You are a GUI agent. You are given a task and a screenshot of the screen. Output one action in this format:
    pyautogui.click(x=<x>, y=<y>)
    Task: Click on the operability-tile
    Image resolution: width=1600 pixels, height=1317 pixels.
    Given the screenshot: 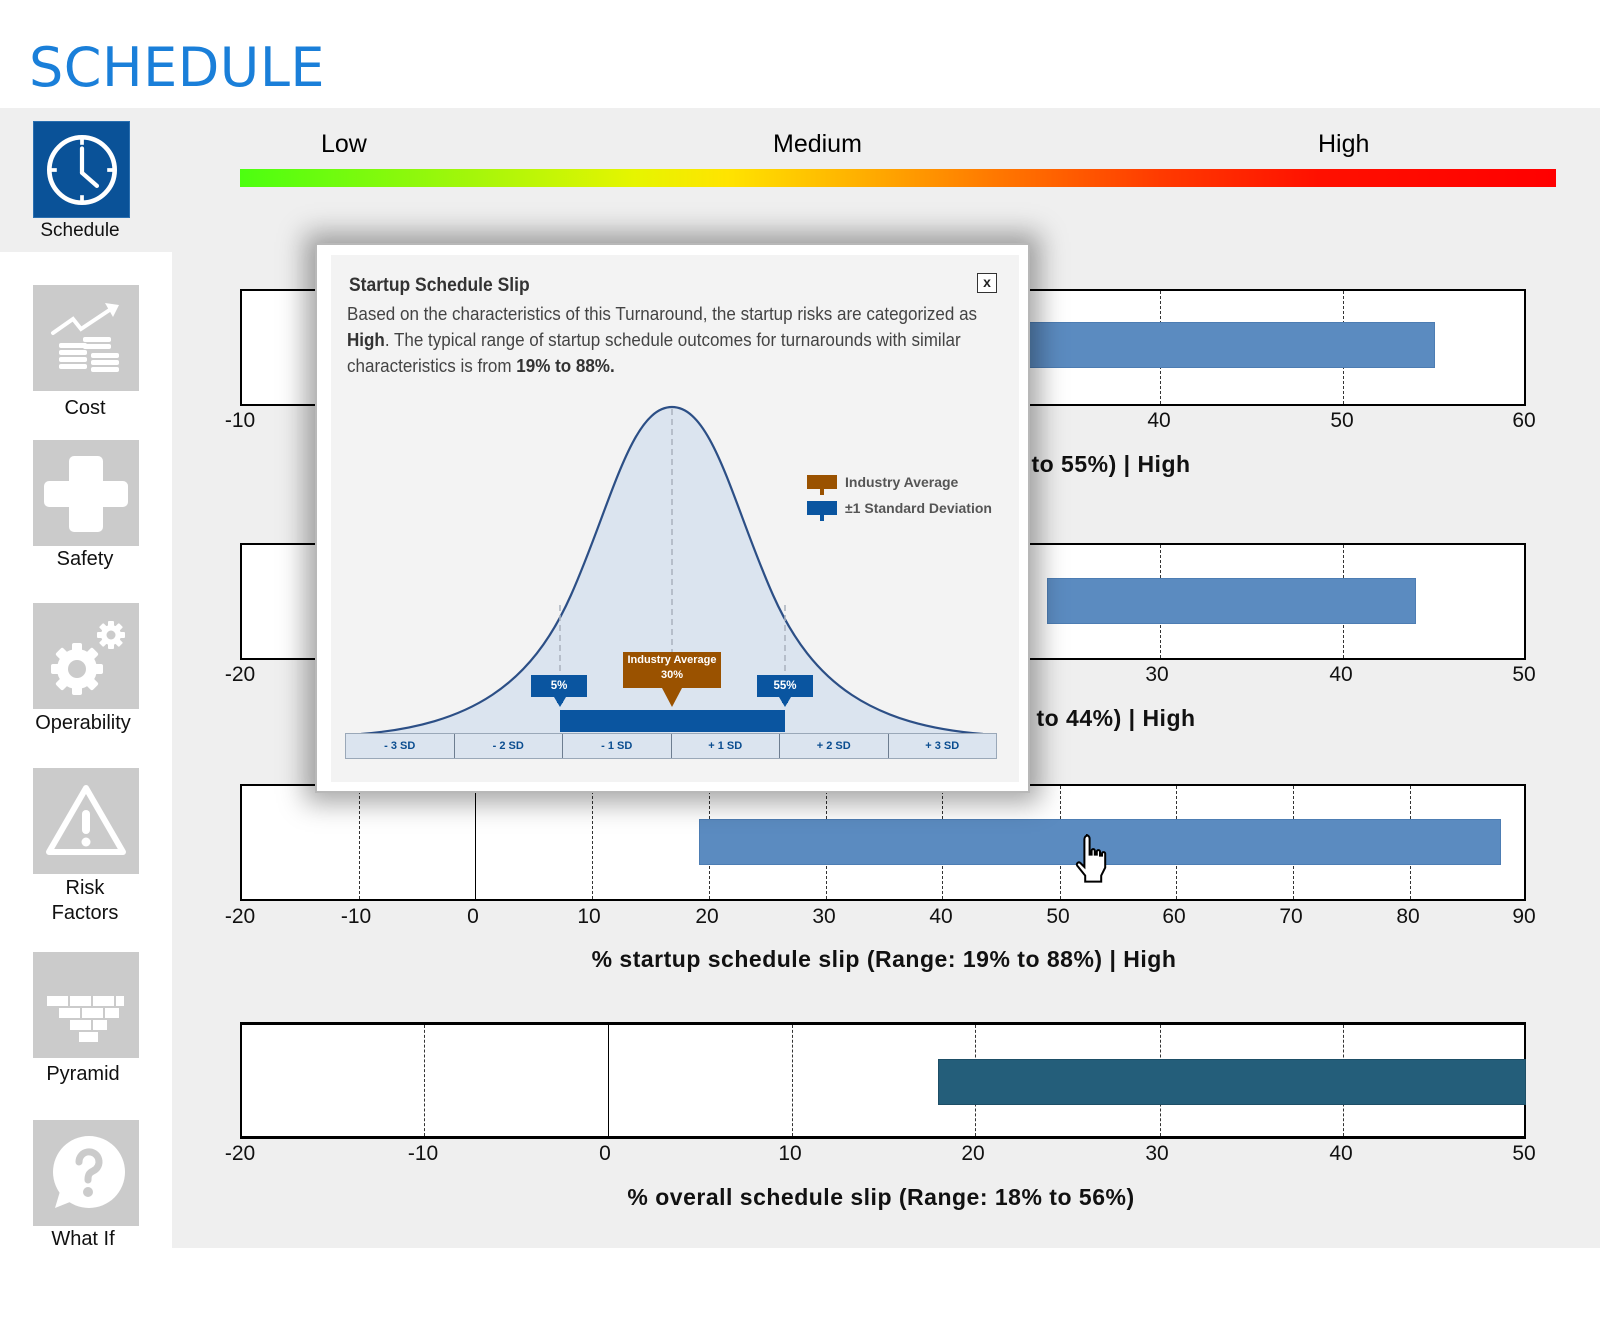 What is the action you would take?
    pyautogui.click(x=86, y=656)
    